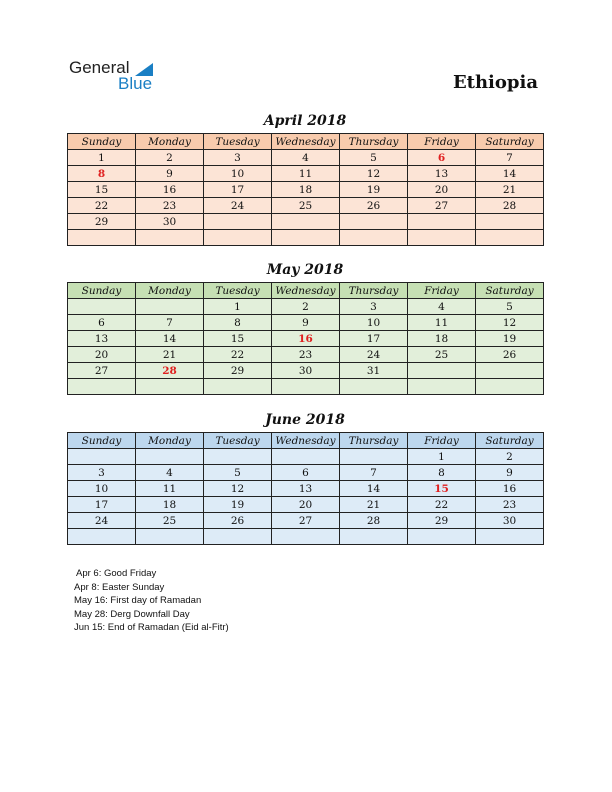  I want to click on note: Jun 15: End of Ramadan (Eid al-Fitr), so click(151, 627).